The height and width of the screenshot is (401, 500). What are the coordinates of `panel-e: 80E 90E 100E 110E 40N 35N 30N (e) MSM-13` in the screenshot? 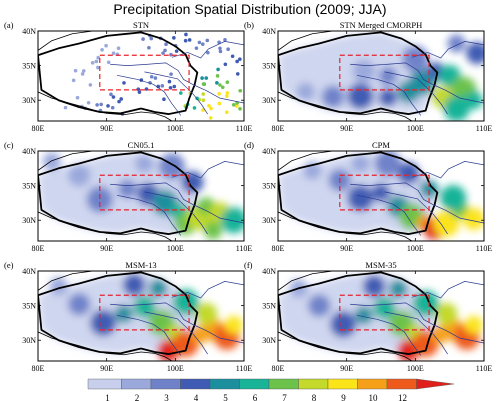 It's located at (128, 316).